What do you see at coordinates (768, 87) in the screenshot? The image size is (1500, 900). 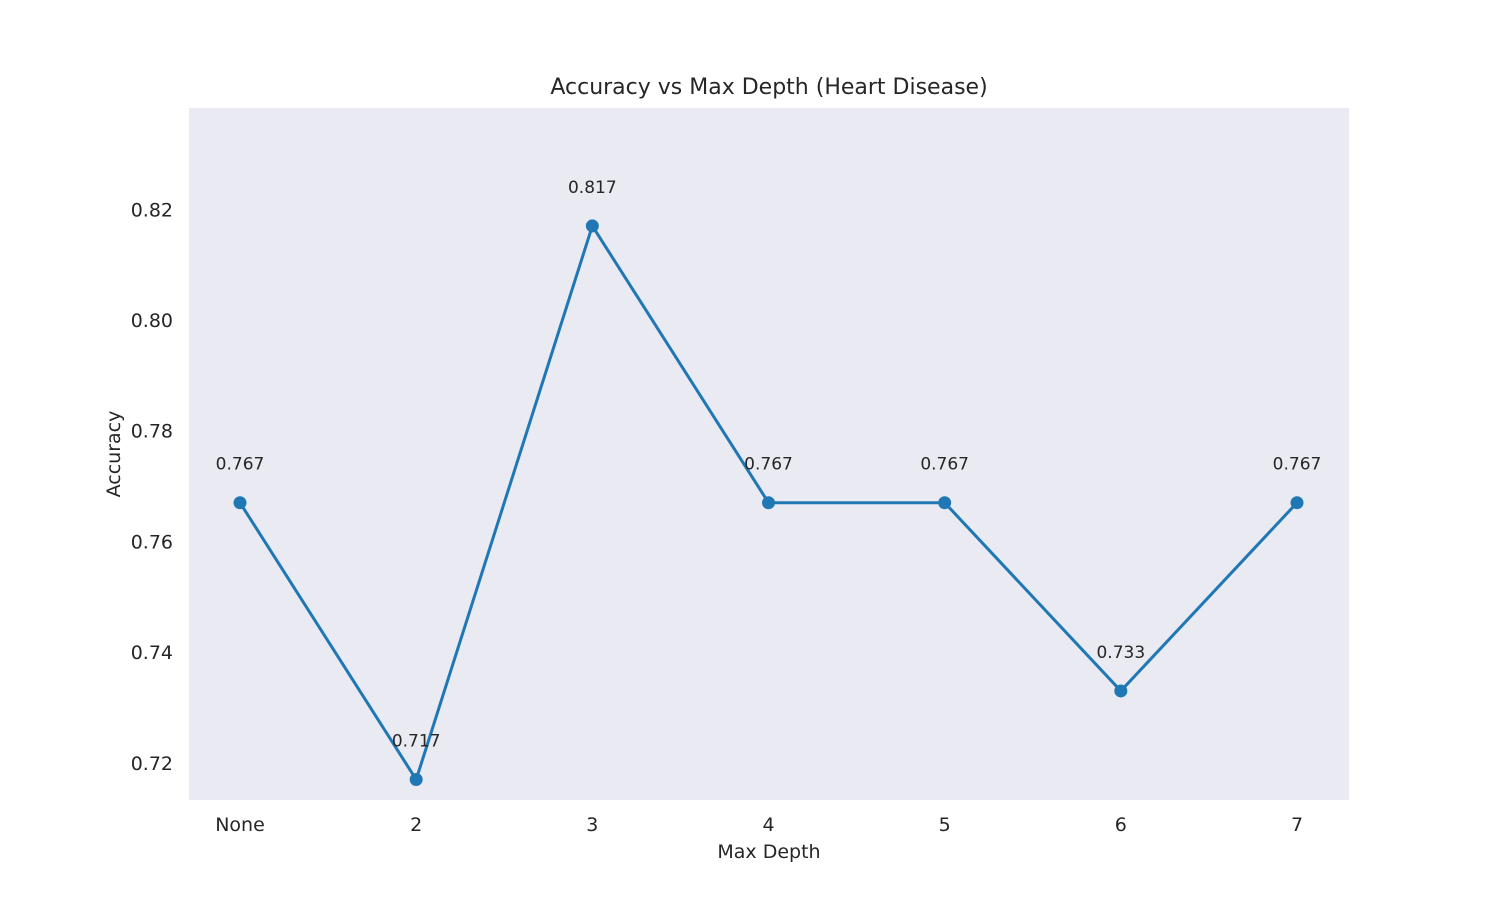 I see `chart-title: Accuracy vs Max Depth (Heart Disease)` at bounding box center [768, 87].